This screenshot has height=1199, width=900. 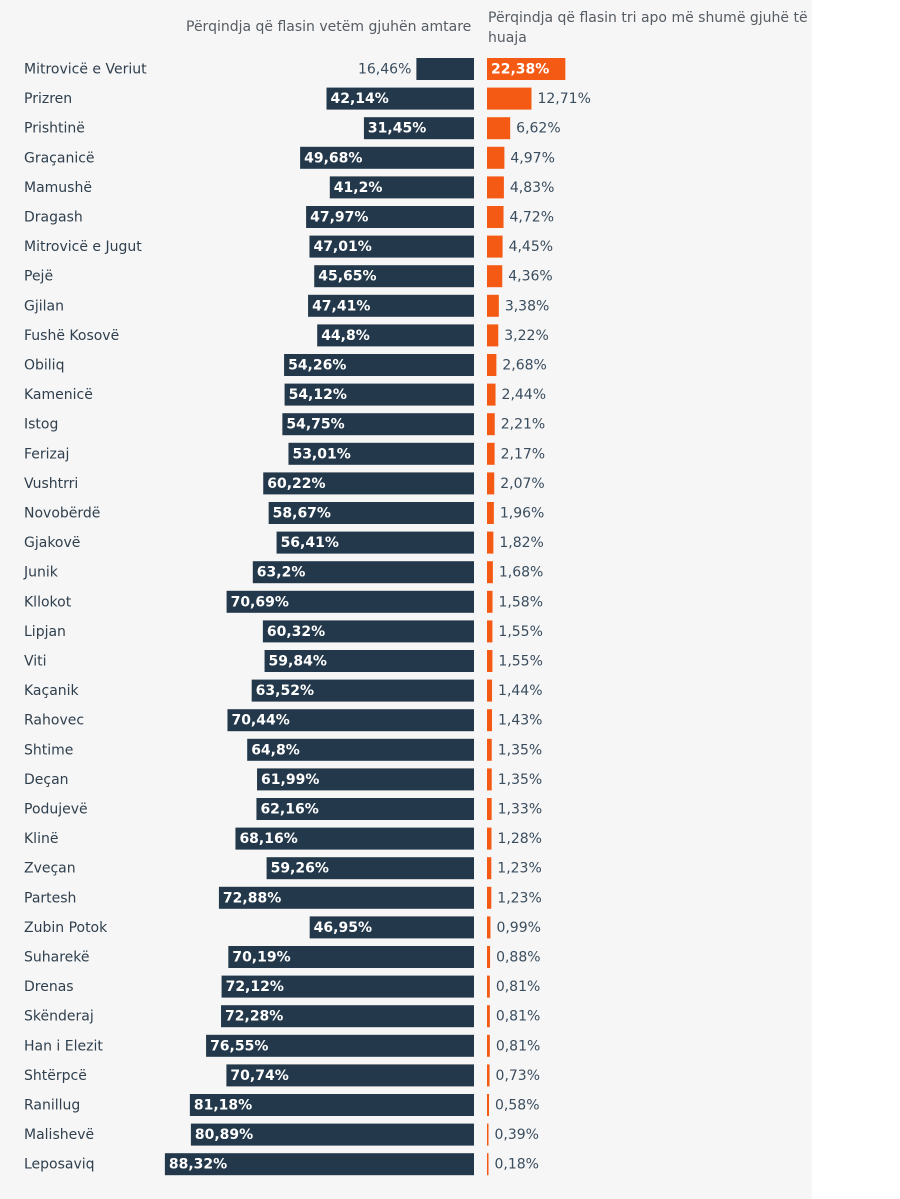 I want to click on chart-row: Fushë Kosovë 44,8% 3,22%, so click(x=286, y=335).